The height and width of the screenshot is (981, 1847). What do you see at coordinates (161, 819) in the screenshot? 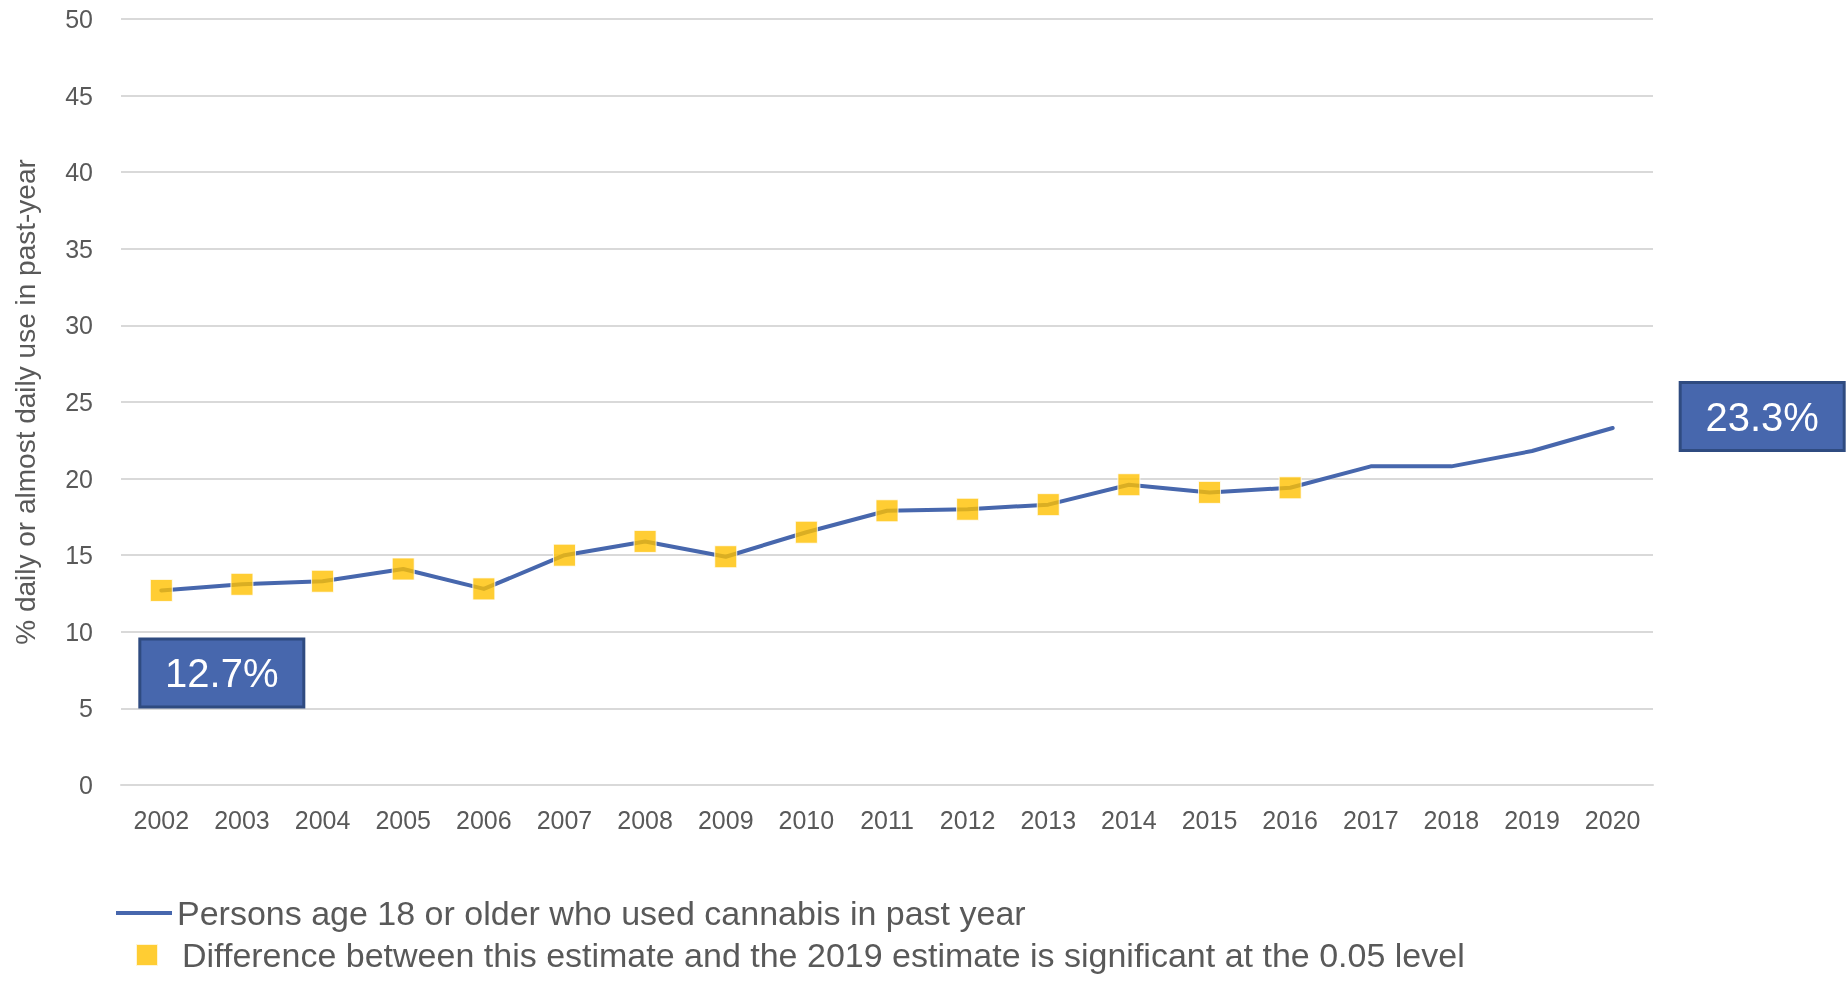
I see `x-tick-label: 2002` at bounding box center [161, 819].